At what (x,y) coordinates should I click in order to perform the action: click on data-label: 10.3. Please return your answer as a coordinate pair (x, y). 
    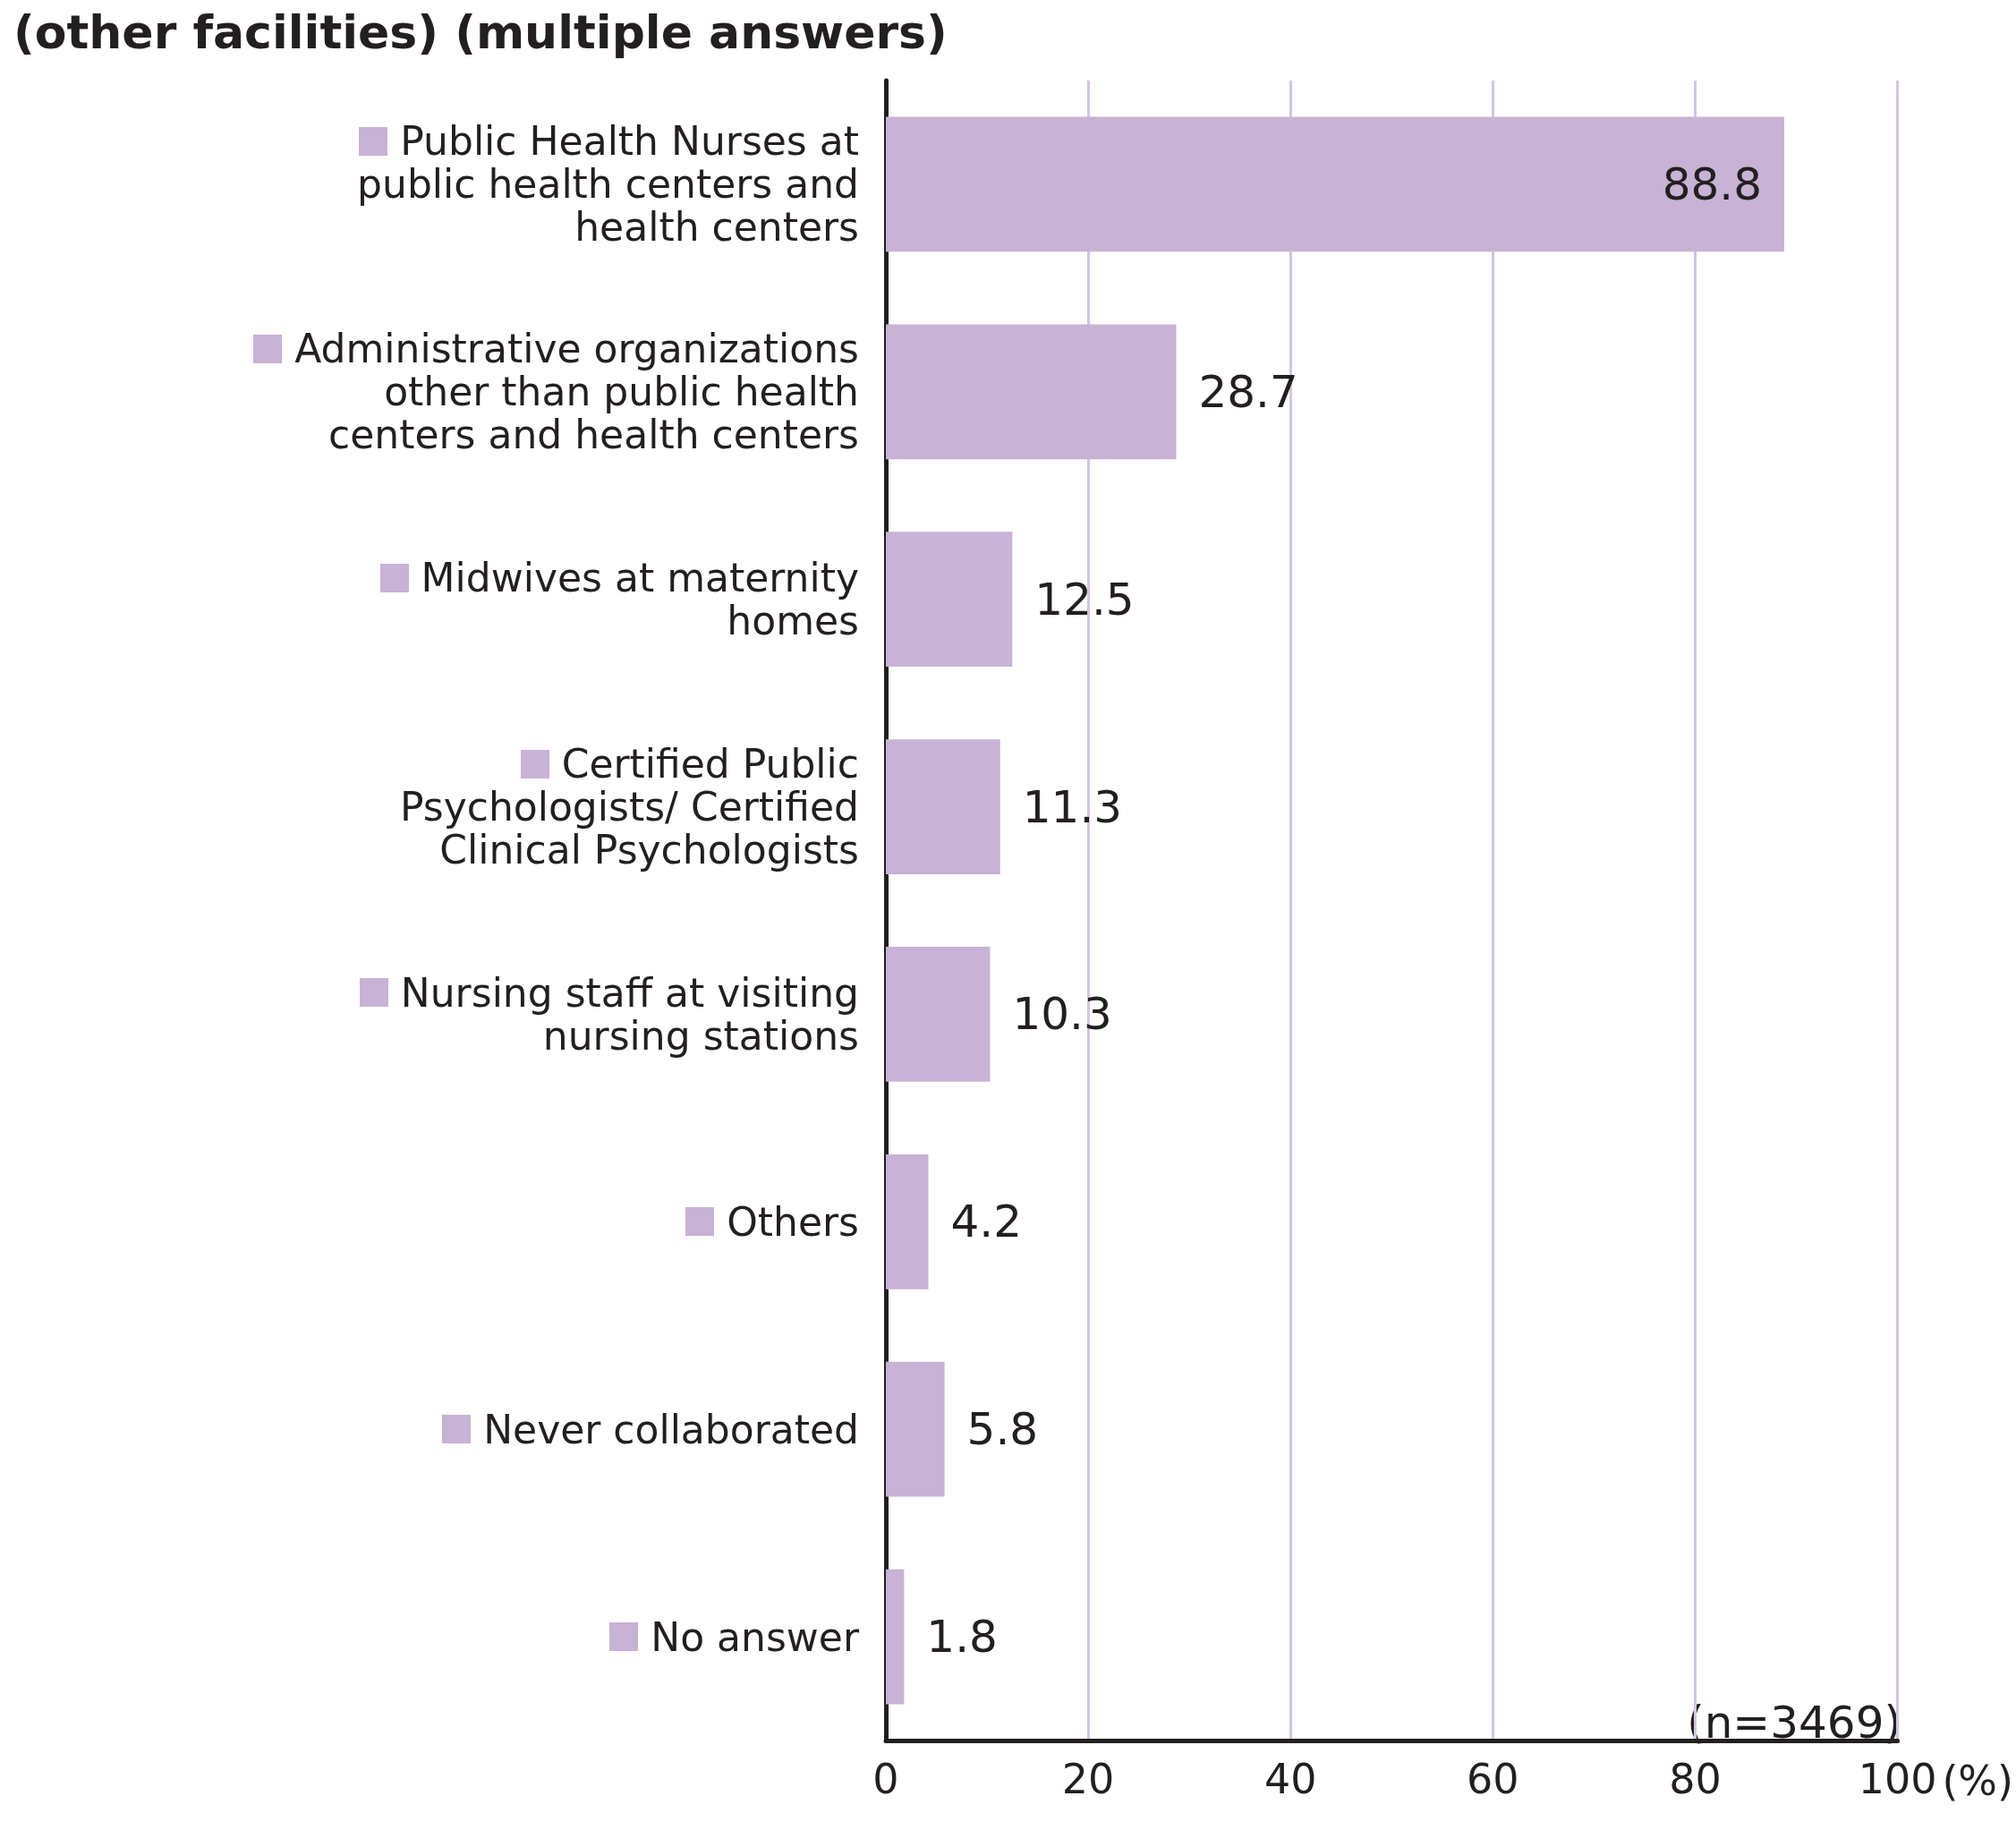
    Looking at the image, I should click on (1062, 1014).